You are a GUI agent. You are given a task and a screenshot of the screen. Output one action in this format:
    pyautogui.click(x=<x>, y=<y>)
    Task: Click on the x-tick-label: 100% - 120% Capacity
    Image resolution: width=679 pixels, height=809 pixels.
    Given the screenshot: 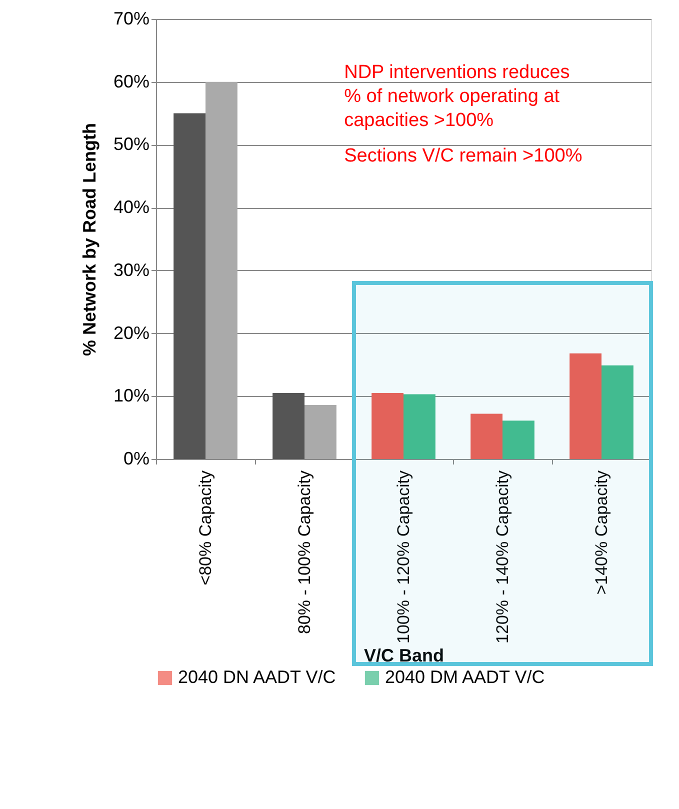 What is the action you would take?
    pyautogui.click(x=403, y=557)
    